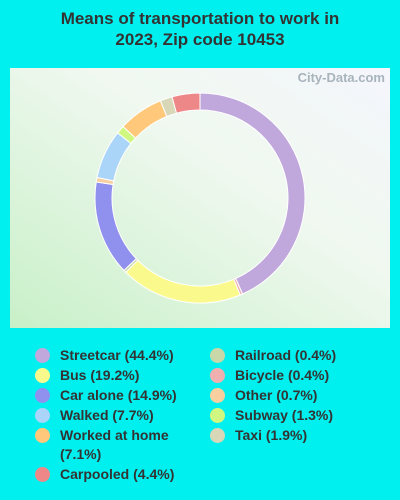 The height and width of the screenshot is (500, 400). Describe the element at coordinates (73, 375) in the screenshot. I see `legend-label: Bus` at that location.